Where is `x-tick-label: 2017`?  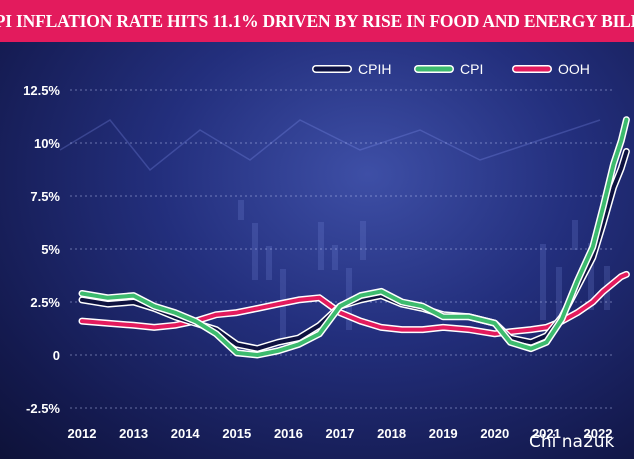 x-tick-label: 2017 is located at coordinates (340, 433).